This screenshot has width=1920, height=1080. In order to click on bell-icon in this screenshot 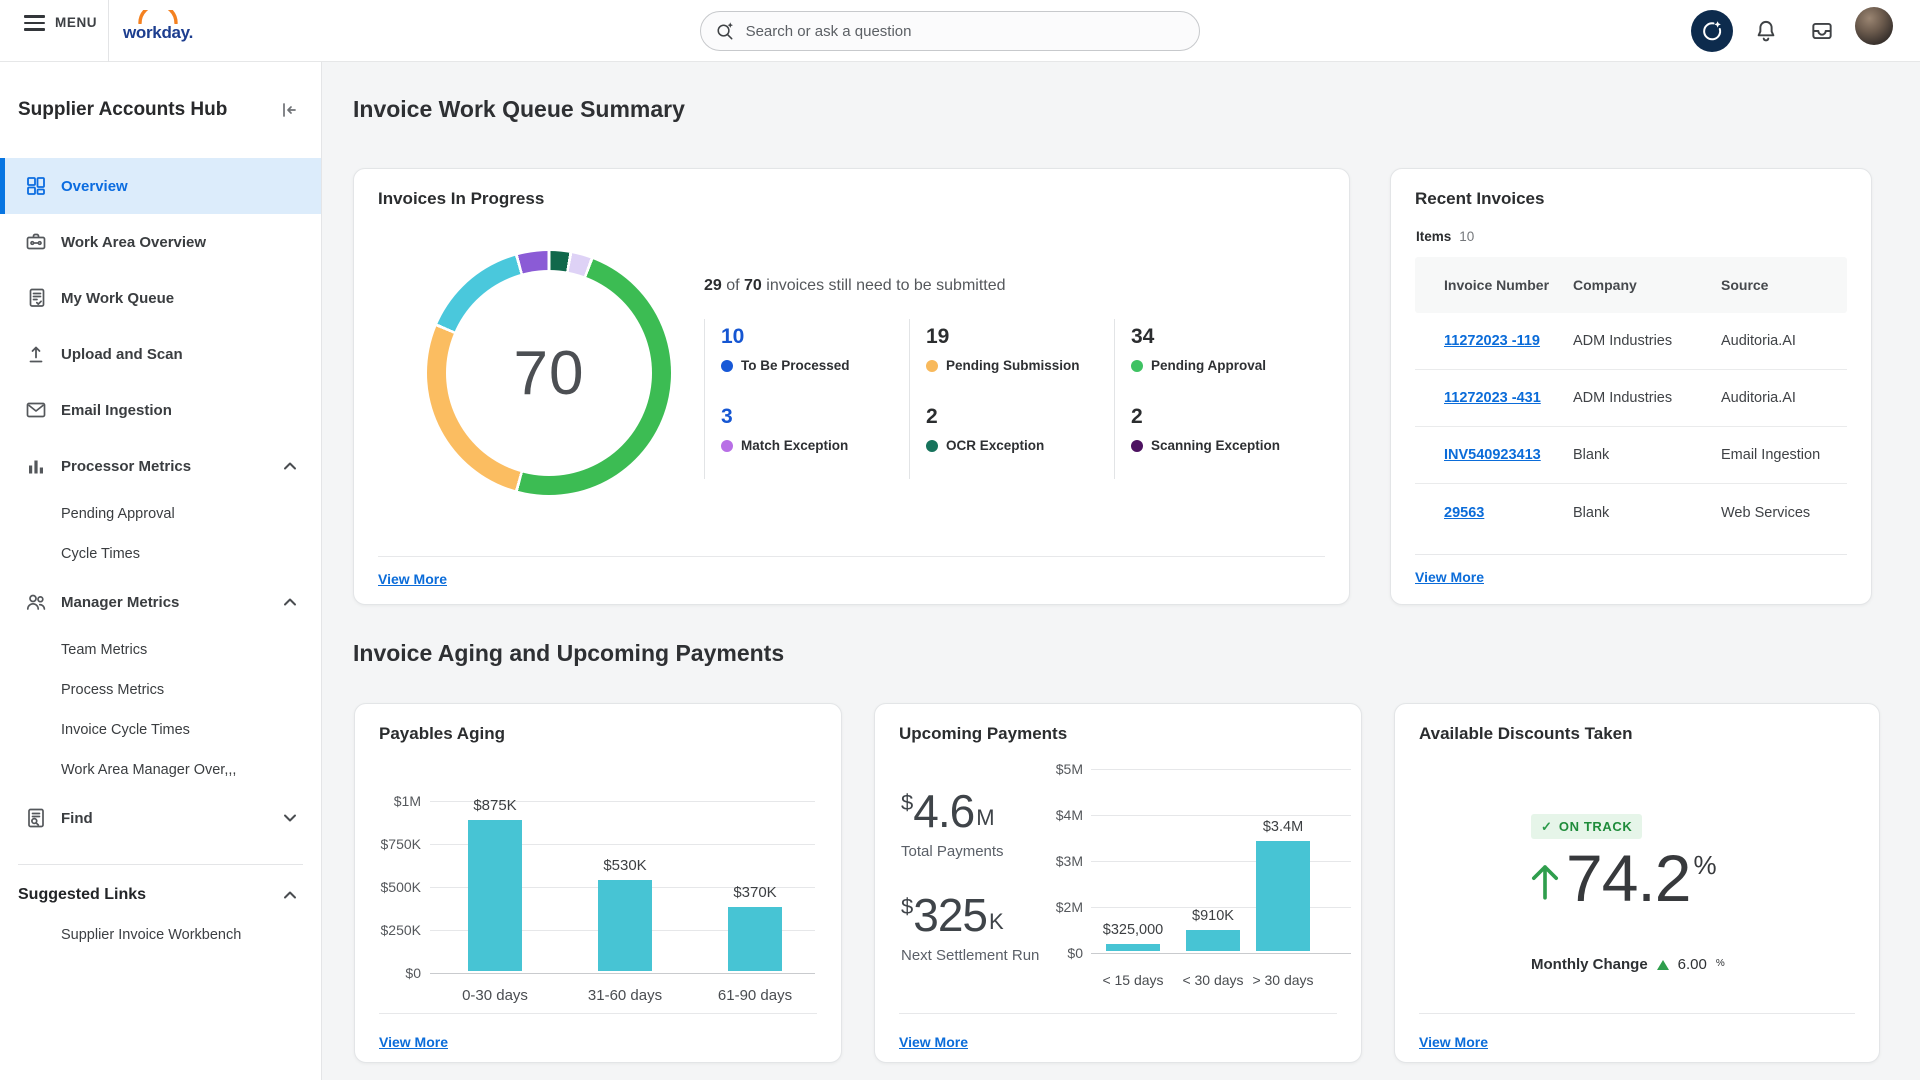, I will do `click(1766, 31)`.